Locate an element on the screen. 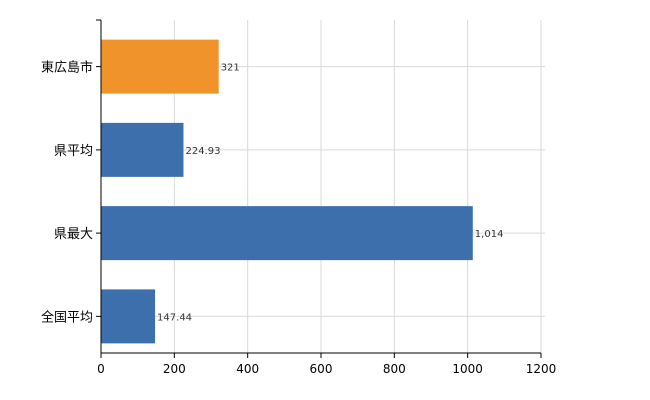 The image size is (650, 400). category-label: 県平均 is located at coordinates (73, 151).